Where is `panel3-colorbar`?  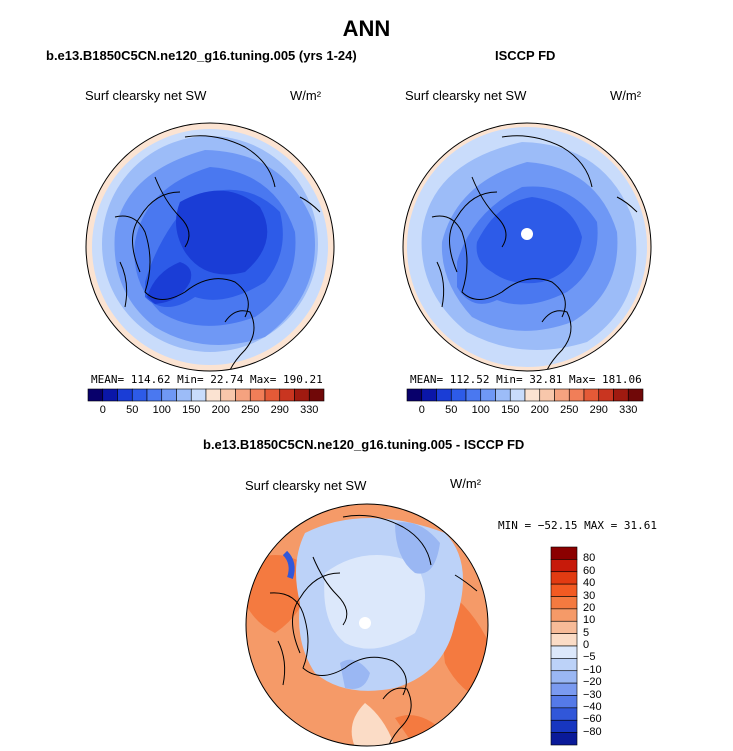
panel3-colorbar is located at coordinates (564, 646).